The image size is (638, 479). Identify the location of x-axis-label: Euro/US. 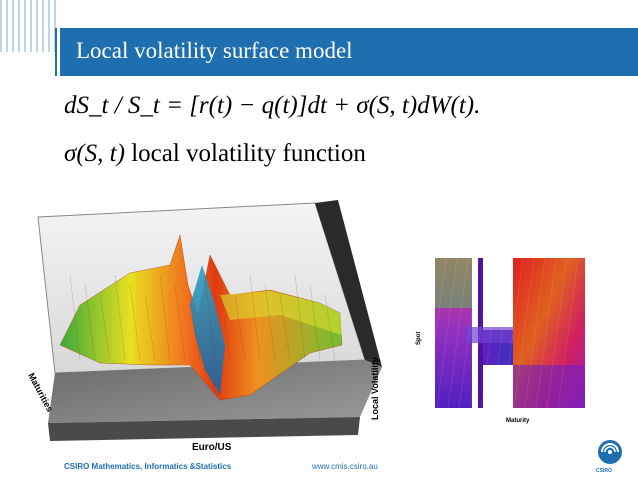
(212, 447).